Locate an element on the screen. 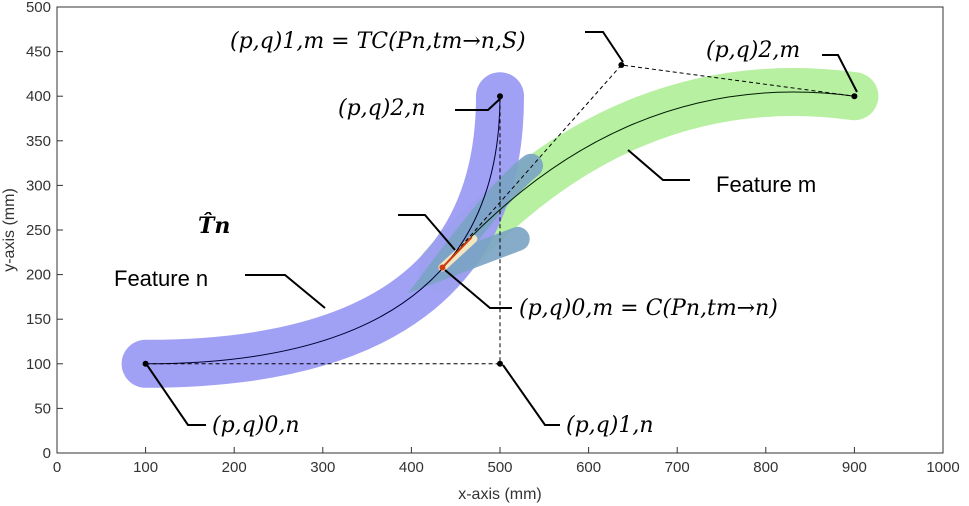 This screenshot has height=506, width=969. leader-p0n is located at coordinates (176, 395).